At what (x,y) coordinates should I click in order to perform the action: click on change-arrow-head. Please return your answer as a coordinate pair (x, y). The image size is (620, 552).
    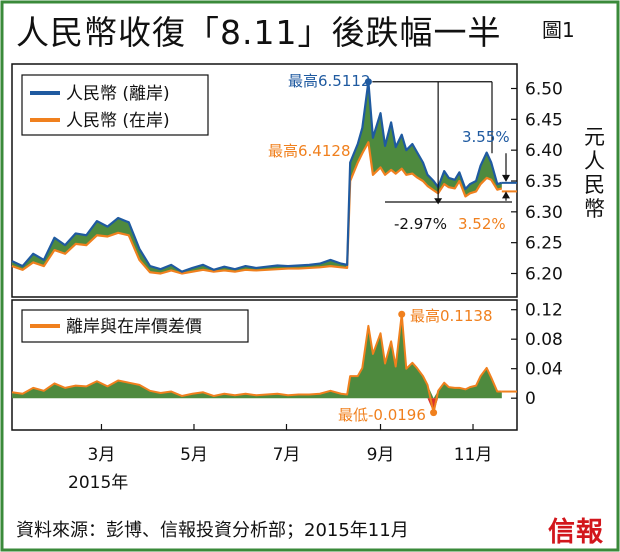
    Looking at the image, I should click on (506, 178).